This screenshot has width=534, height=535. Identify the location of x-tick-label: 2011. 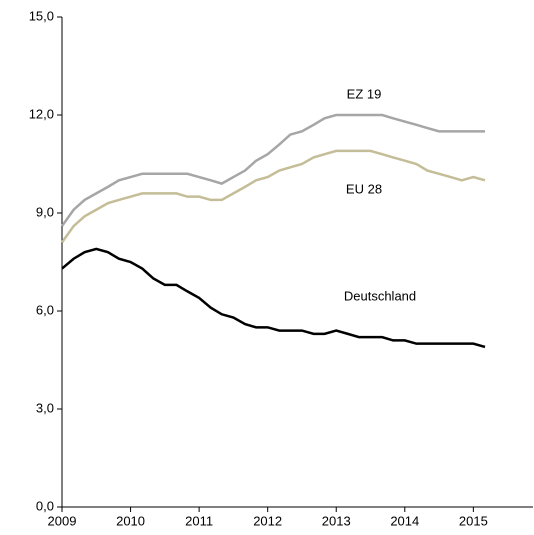
(199, 520).